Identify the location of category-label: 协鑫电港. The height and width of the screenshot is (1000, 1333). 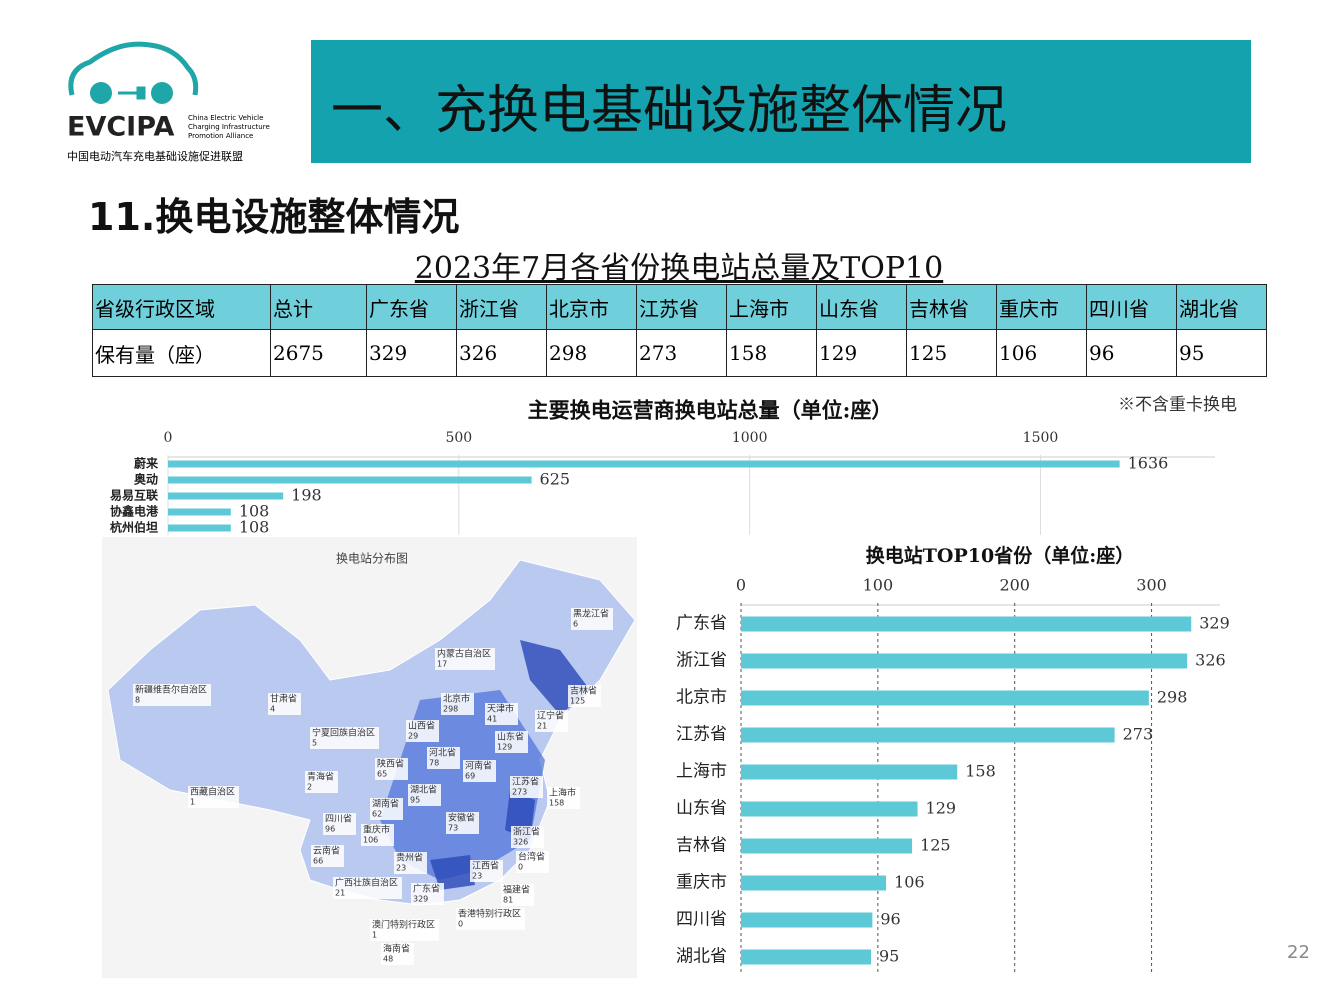
(134, 511).